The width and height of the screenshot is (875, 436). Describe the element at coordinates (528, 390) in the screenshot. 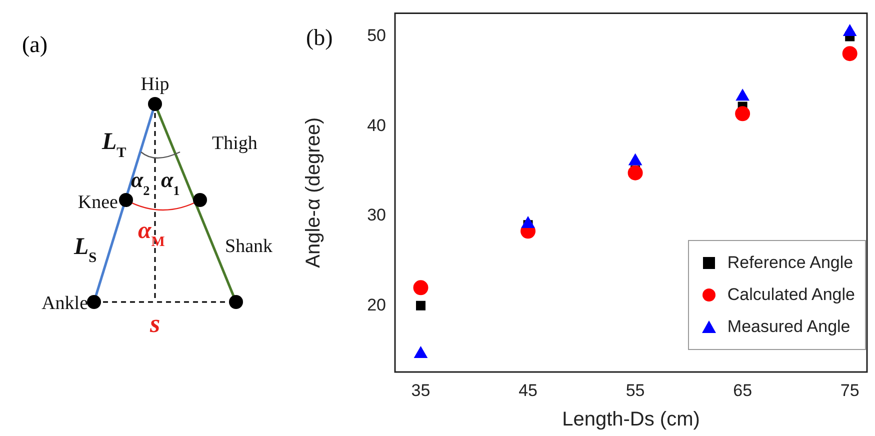

I see `x-tick-label: 45` at that location.